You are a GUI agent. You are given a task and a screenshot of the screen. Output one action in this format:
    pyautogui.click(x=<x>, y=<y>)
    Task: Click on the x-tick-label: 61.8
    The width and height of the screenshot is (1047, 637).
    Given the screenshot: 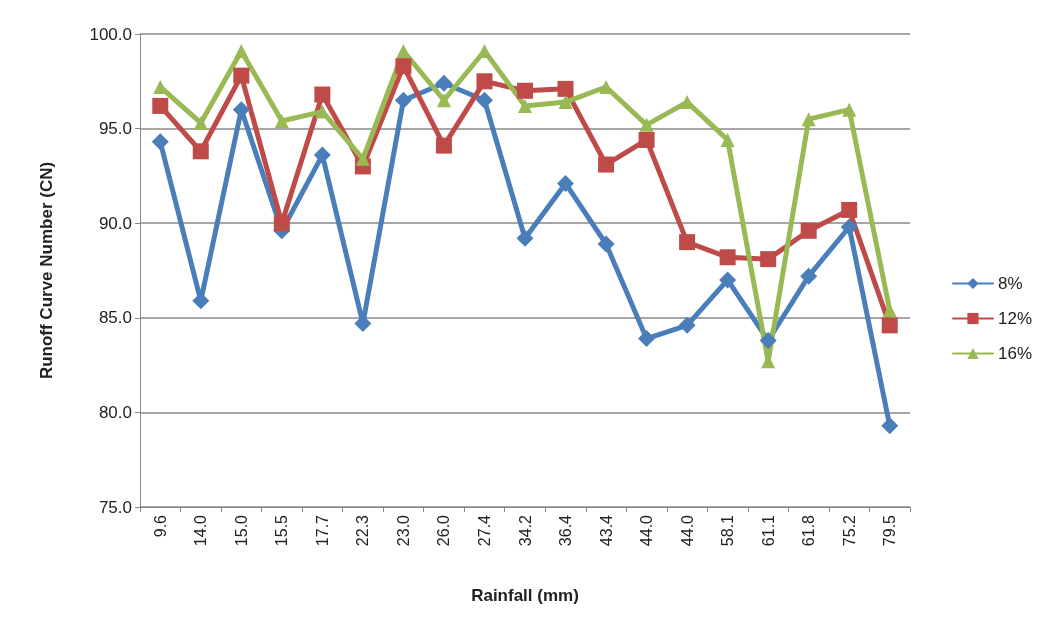 What is the action you would take?
    pyautogui.click(x=809, y=530)
    